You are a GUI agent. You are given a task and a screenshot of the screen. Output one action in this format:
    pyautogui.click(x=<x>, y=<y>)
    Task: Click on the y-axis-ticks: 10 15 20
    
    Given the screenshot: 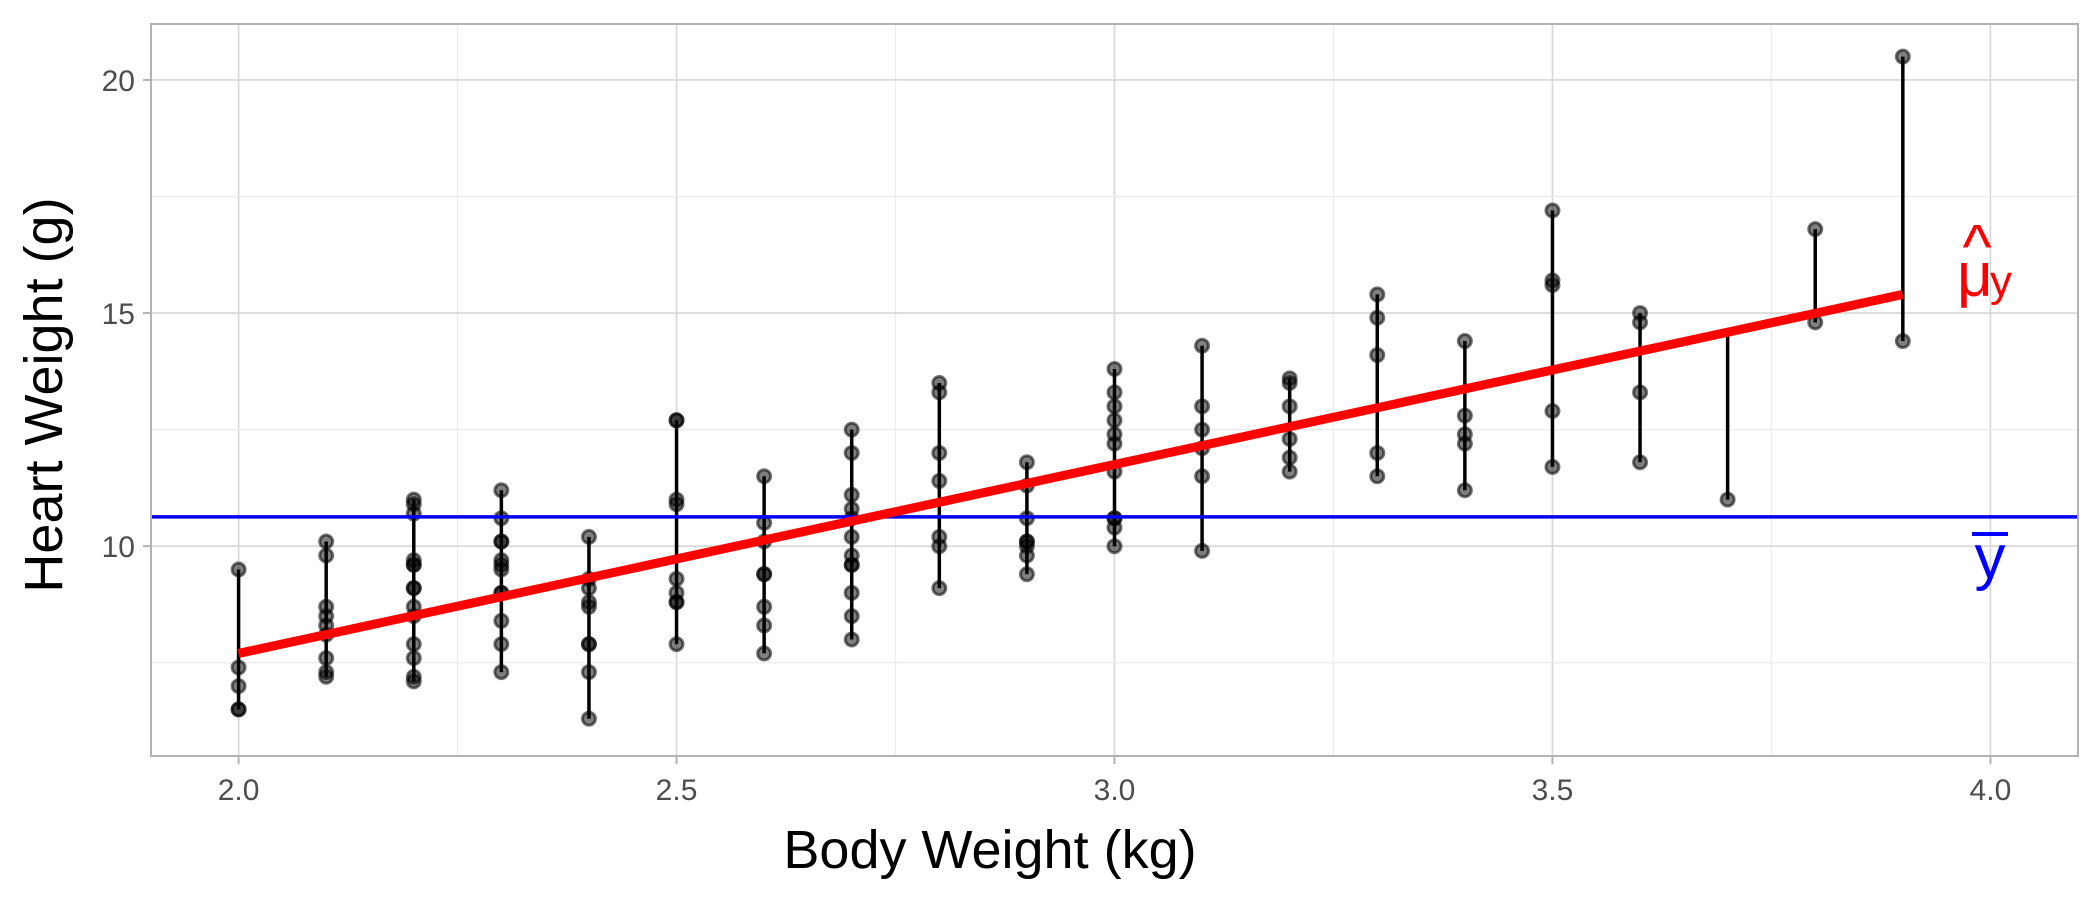 What is the action you would take?
    pyautogui.click(x=126, y=314)
    